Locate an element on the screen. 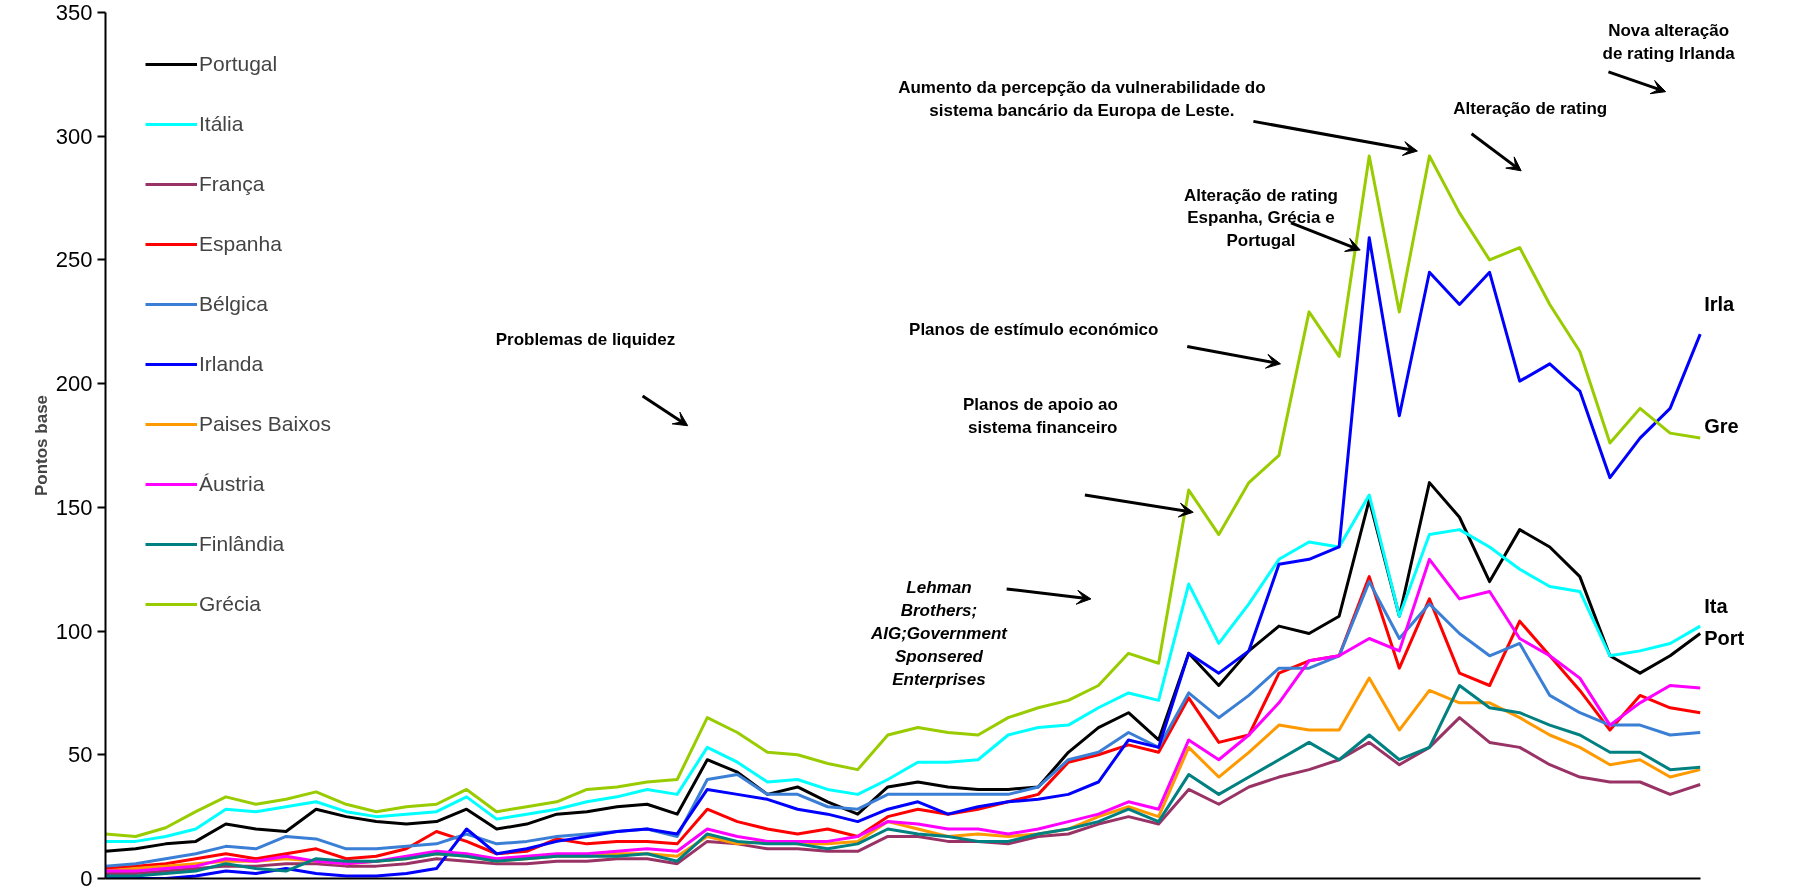 This screenshot has width=1806, height=892. annotation: Planos de estímulo económico is located at coordinates (1034, 329).